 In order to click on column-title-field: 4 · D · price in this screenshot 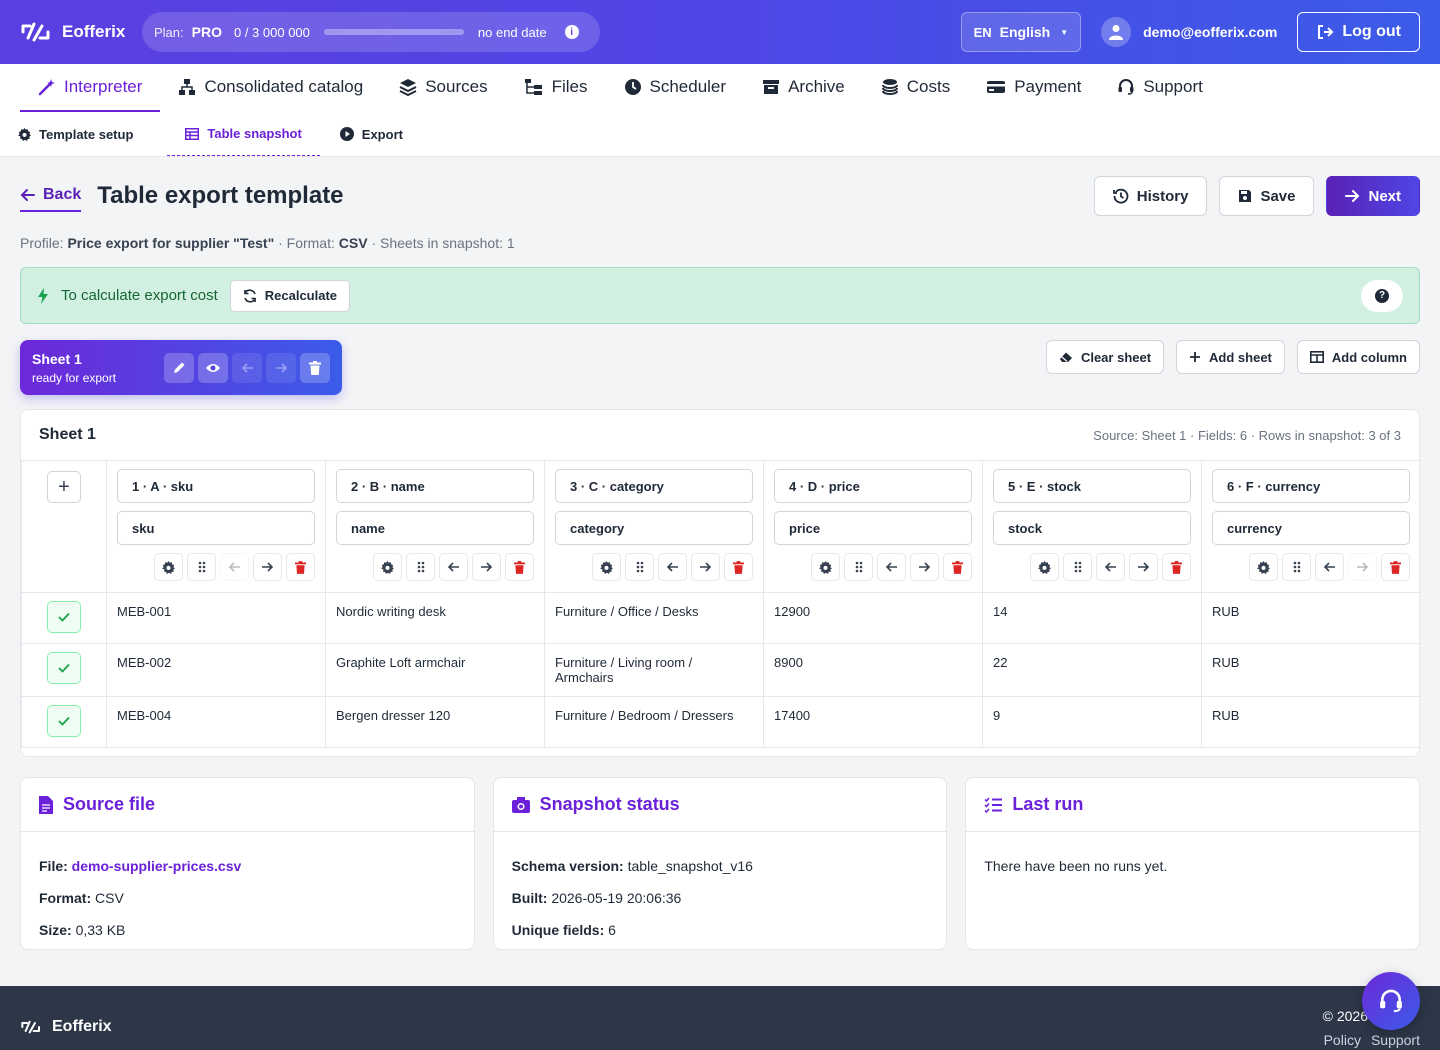, I will do `click(873, 486)`.